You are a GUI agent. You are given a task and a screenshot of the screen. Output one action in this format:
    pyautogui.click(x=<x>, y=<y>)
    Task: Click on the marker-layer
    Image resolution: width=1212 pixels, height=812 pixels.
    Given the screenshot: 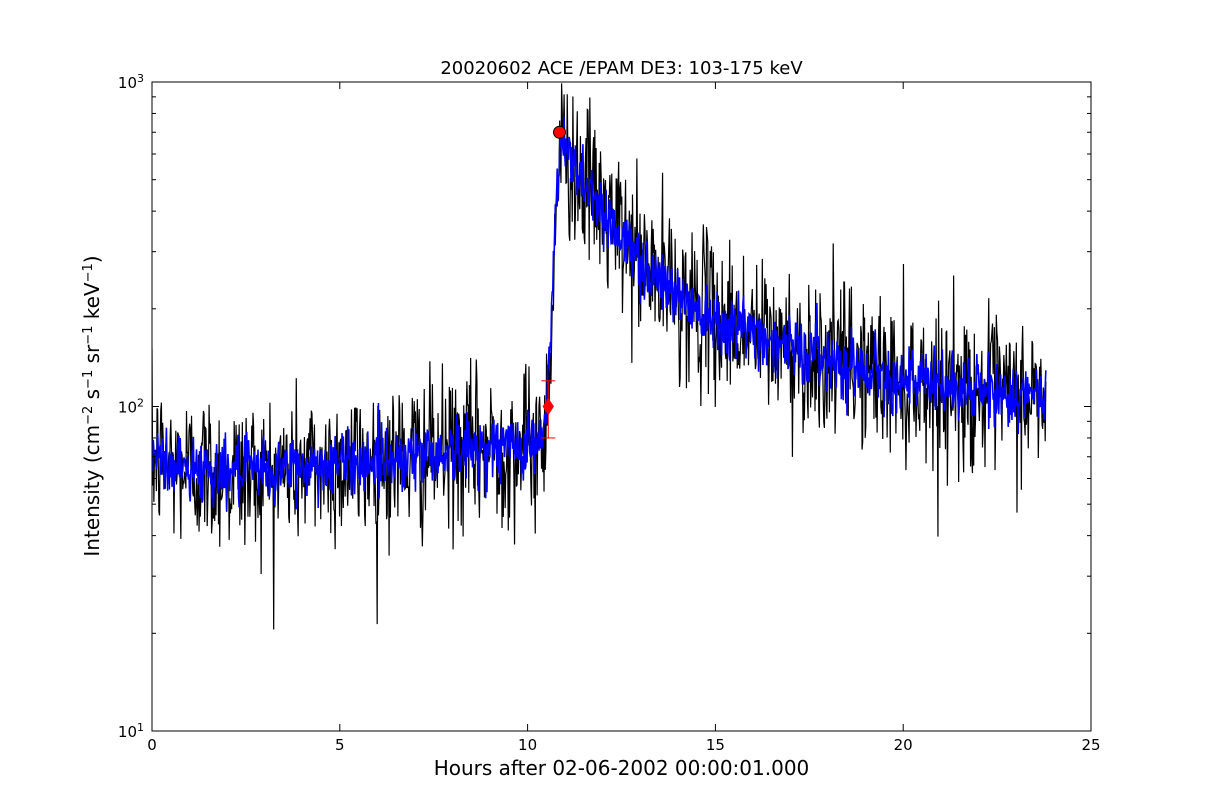 What is the action you would take?
    pyautogui.click(x=554, y=282)
    